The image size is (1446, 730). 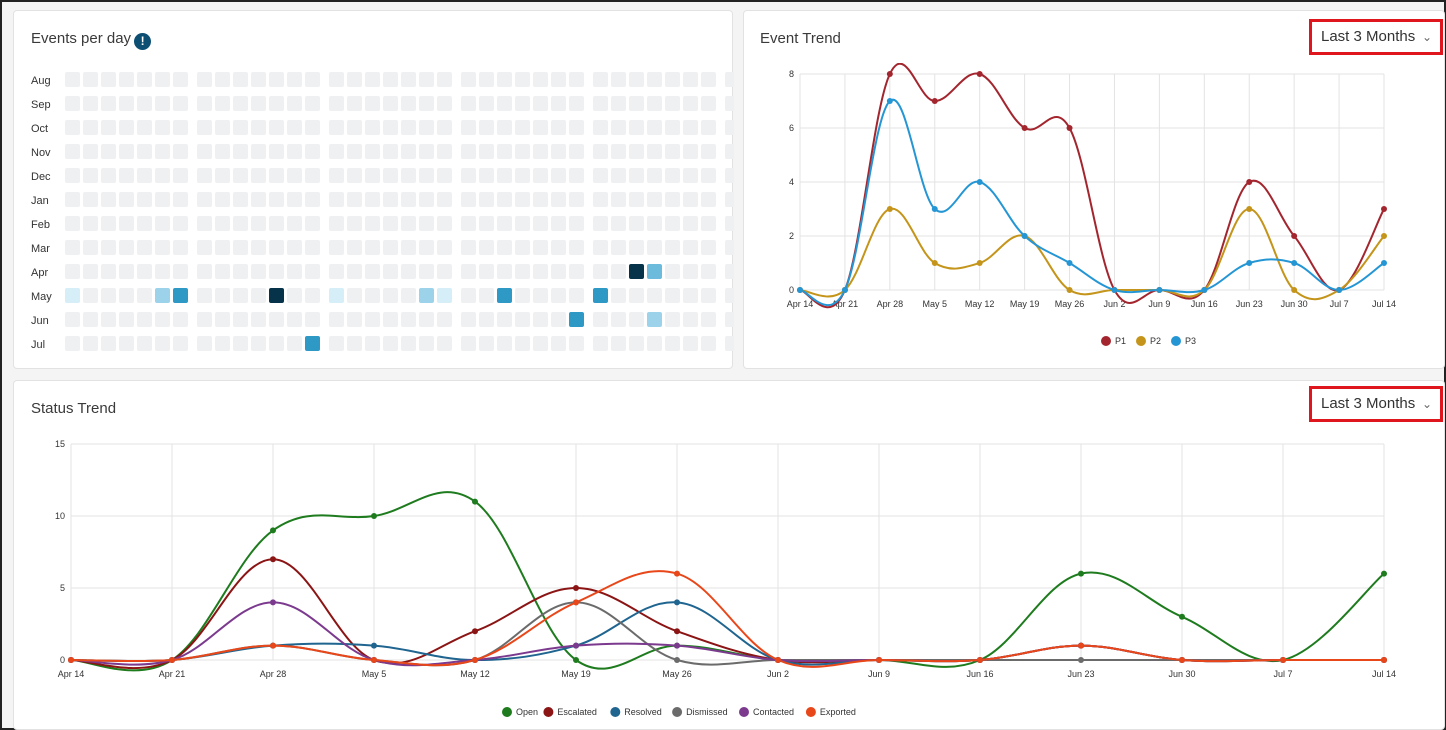 What do you see at coordinates (1190, 341) in the screenshot?
I see `legend-label: P3` at bounding box center [1190, 341].